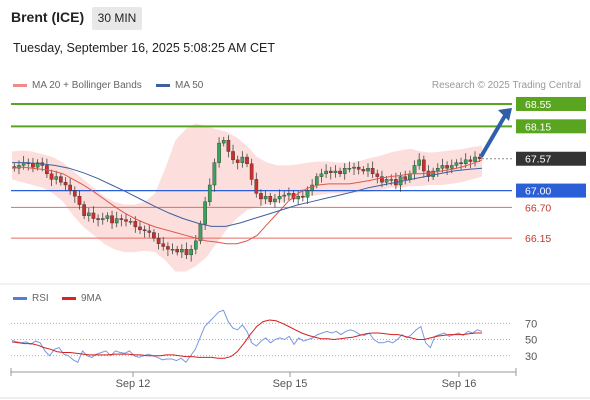  What do you see at coordinates (531, 324) in the screenshot?
I see `rsi-tick-label: 70` at bounding box center [531, 324].